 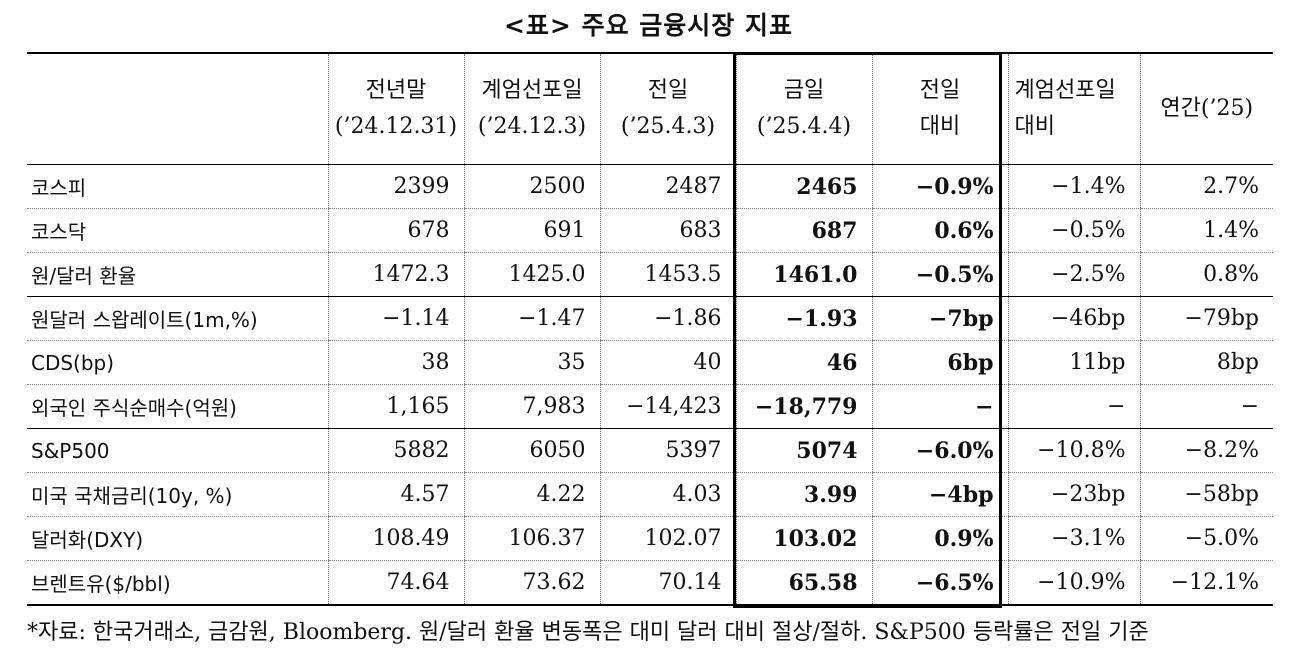 What do you see at coordinates (1073, 318) in the screenshot?
I see `cell-vs-martial-law-day: −46bp` at bounding box center [1073, 318].